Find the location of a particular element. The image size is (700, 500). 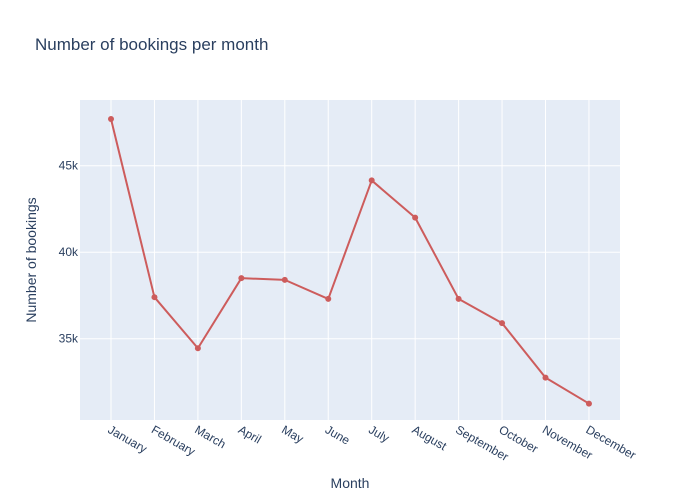

x-axis-title: Month is located at coordinates (350, 483).